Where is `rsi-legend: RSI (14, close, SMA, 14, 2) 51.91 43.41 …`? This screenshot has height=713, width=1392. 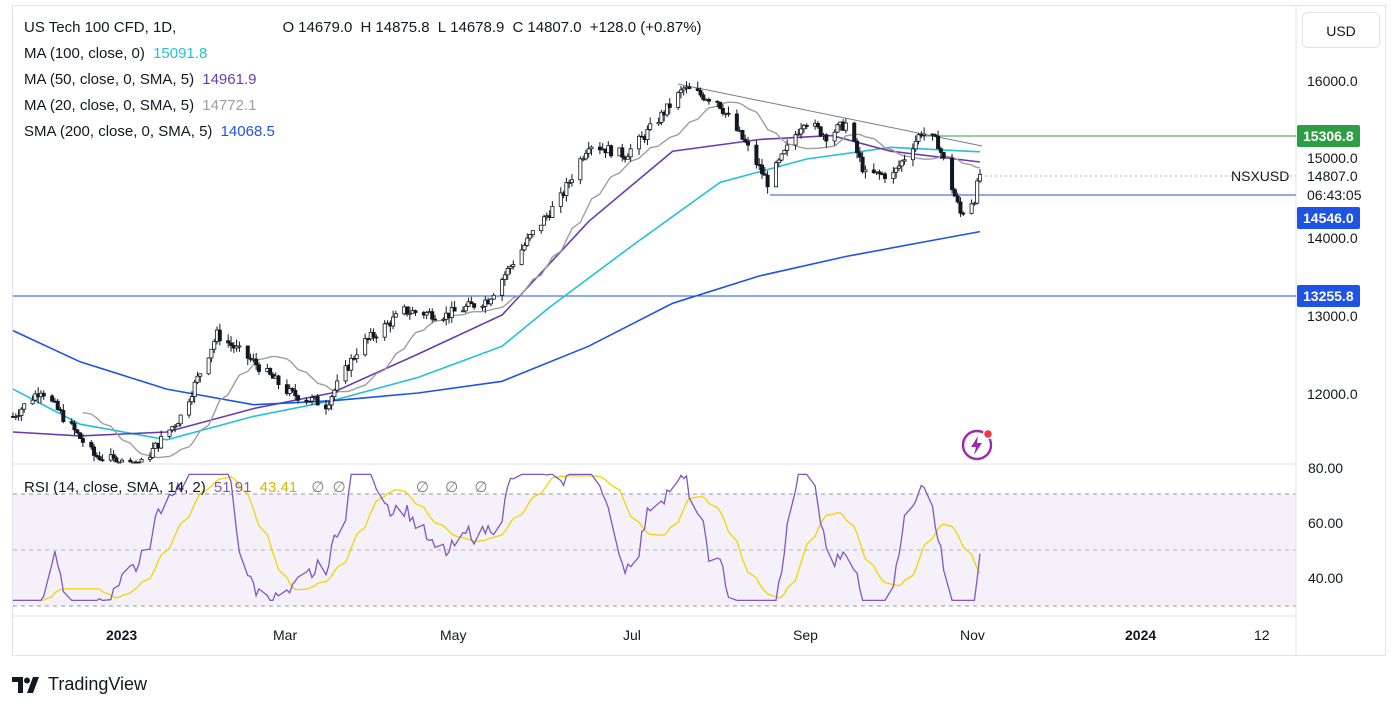
rsi-legend: RSI (14, close, SMA, 14, 2) 51.91 43.41 … is located at coordinates (256, 487).